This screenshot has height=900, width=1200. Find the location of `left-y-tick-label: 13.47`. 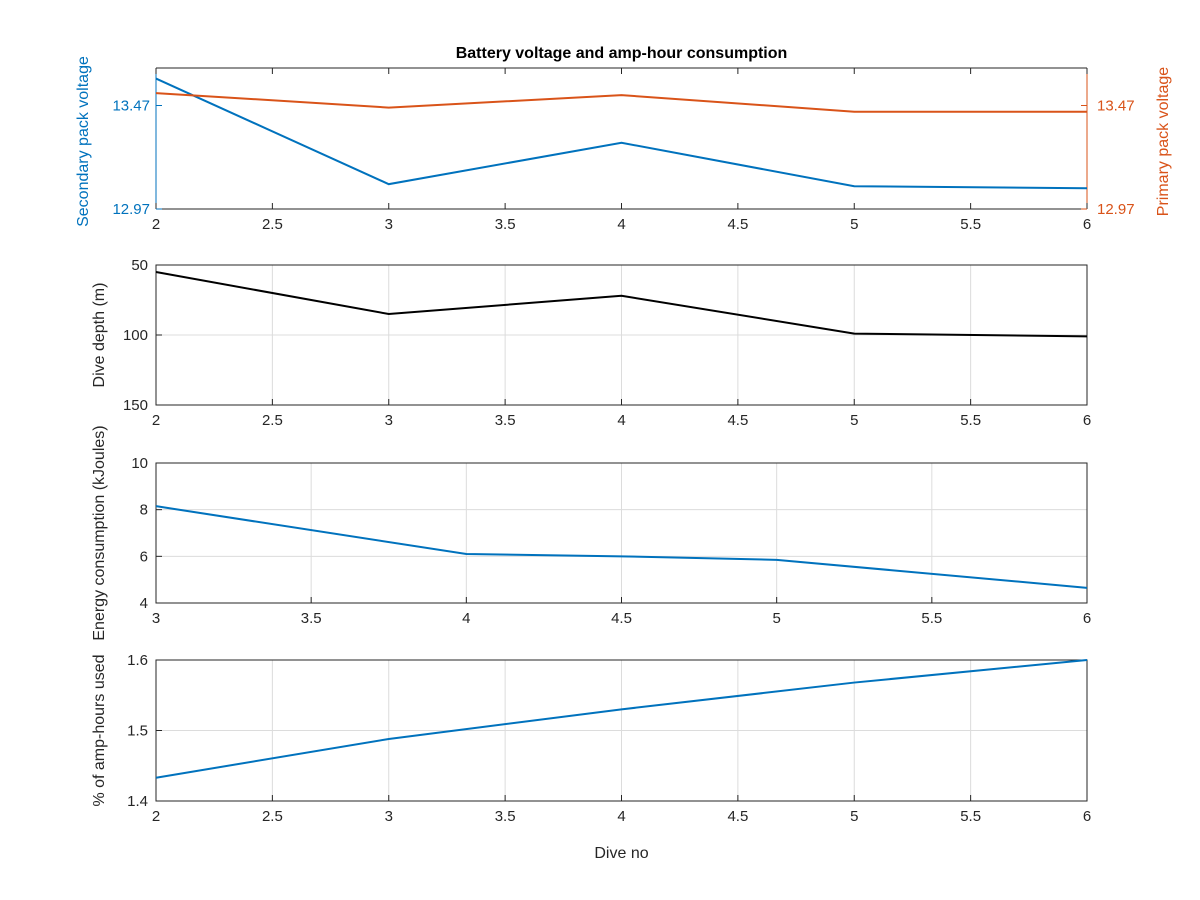

left-y-tick-label: 13.47 is located at coordinates (131, 105).